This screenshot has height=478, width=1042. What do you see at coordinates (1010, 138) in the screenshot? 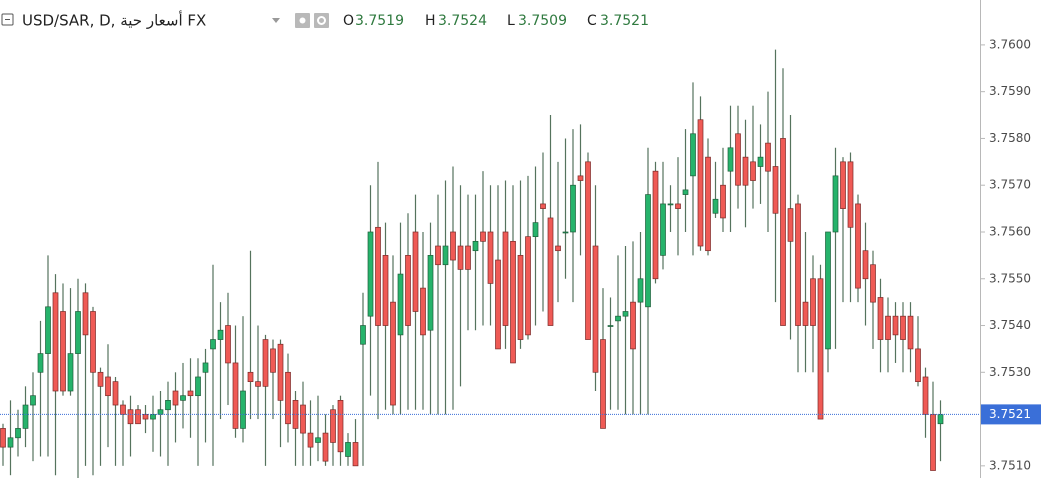
I see `y-tick-label: 3.7580` at bounding box center [1010, 138].